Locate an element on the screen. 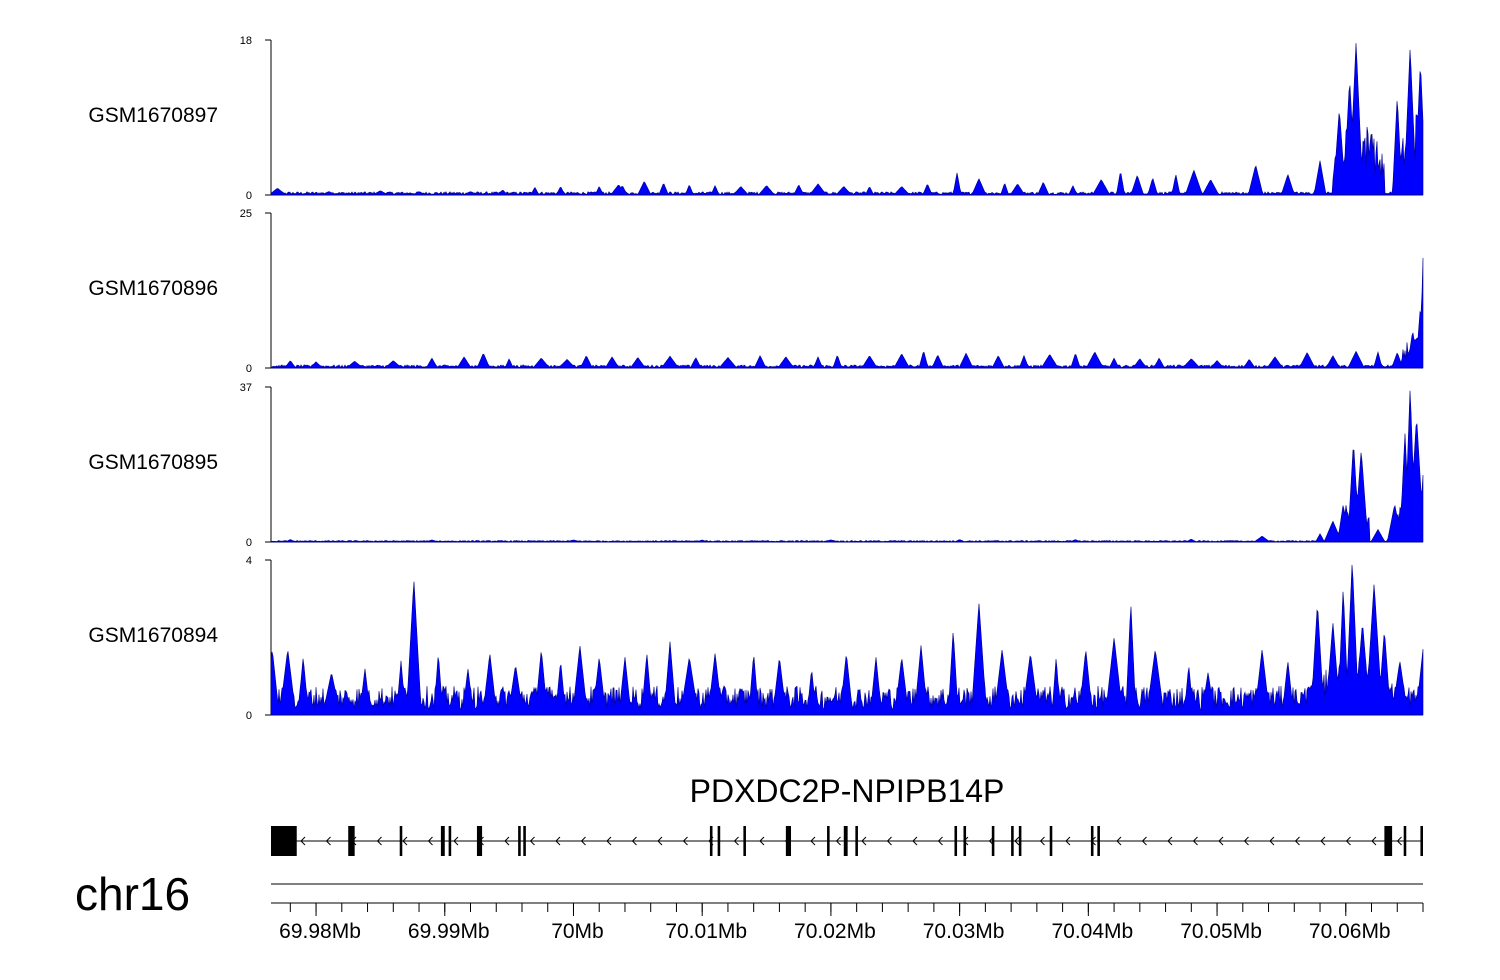  x-tick-label: 69.98Mb is located at coordinates (320, 931).